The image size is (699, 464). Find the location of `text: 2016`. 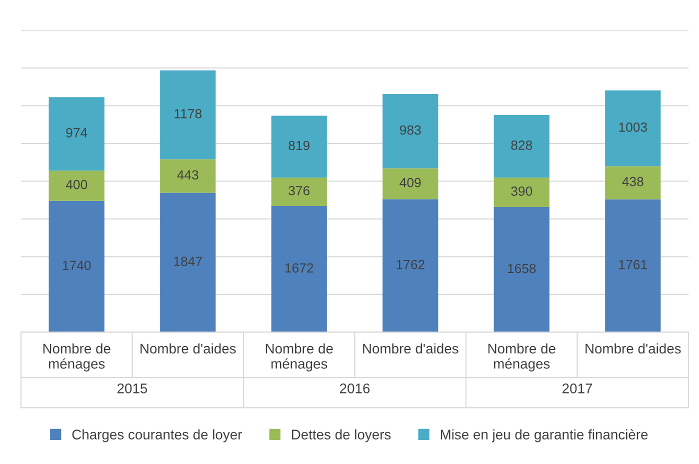

text: 2016 is located at coordinates (355, 389).